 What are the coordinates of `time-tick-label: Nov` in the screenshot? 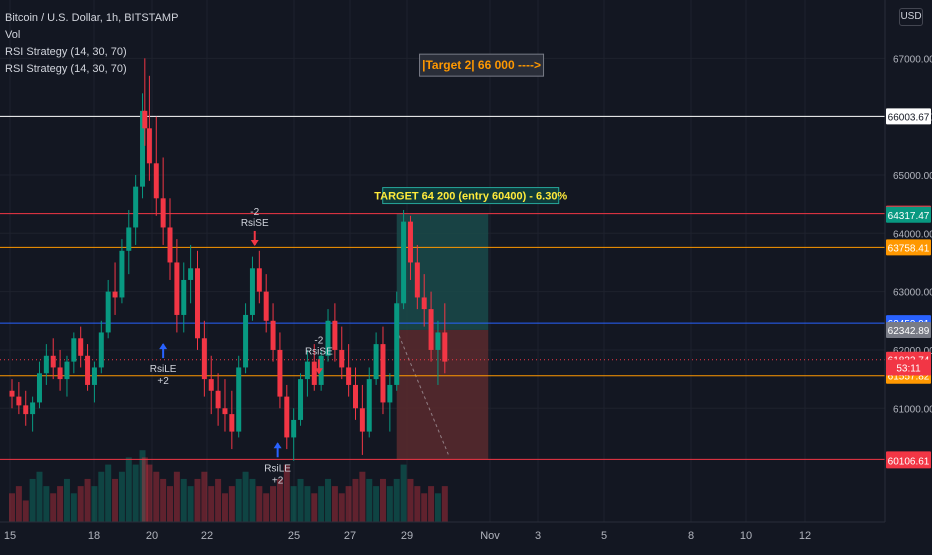 It's located at (490, 536).